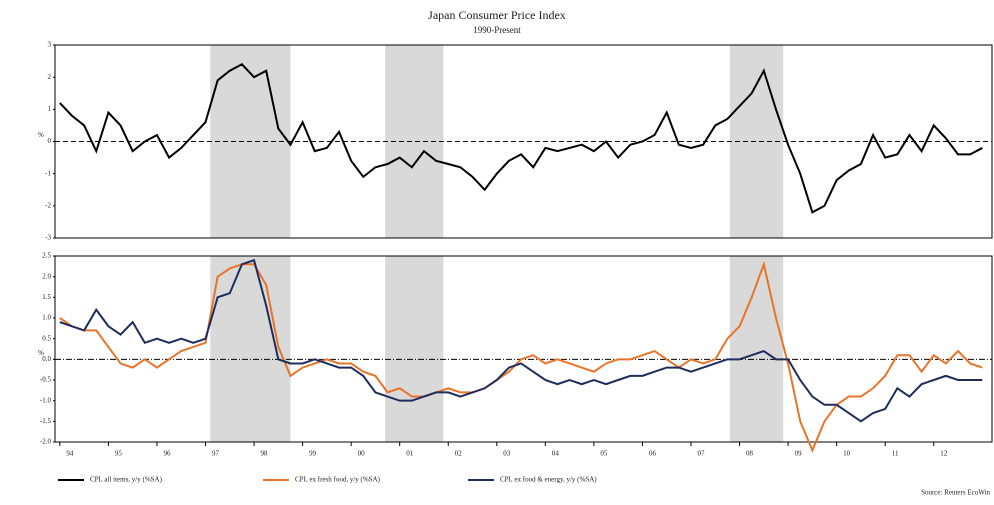  Describe the element at coordinates (895, 454) in the screenshot. I see `x-tick-label: 11` at that location.